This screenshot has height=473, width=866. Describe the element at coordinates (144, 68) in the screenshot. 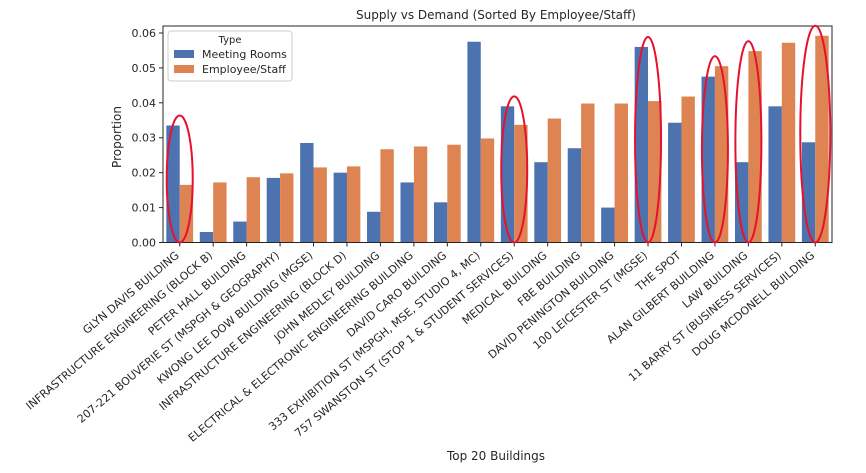

I see `y-tick-label: 0.05` at that location.